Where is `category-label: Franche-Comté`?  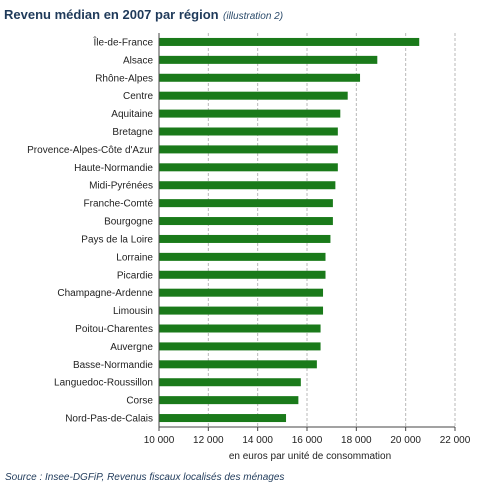 category-label: Franche-Comté is located at coordinates (119, 204).